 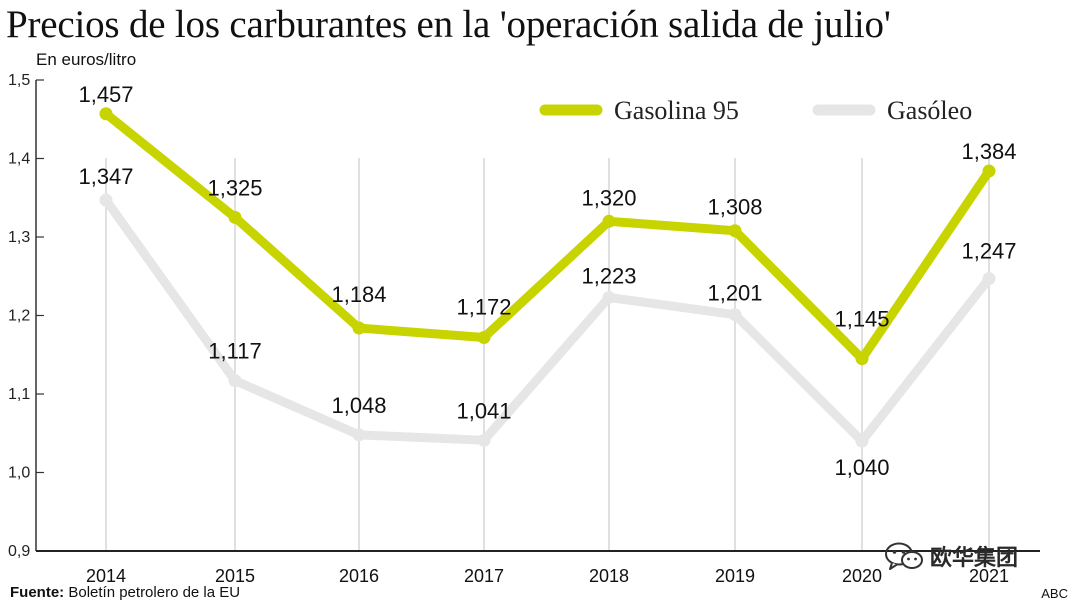 I want to click on watermark: 欧华集团, so click(x=951, y=556).